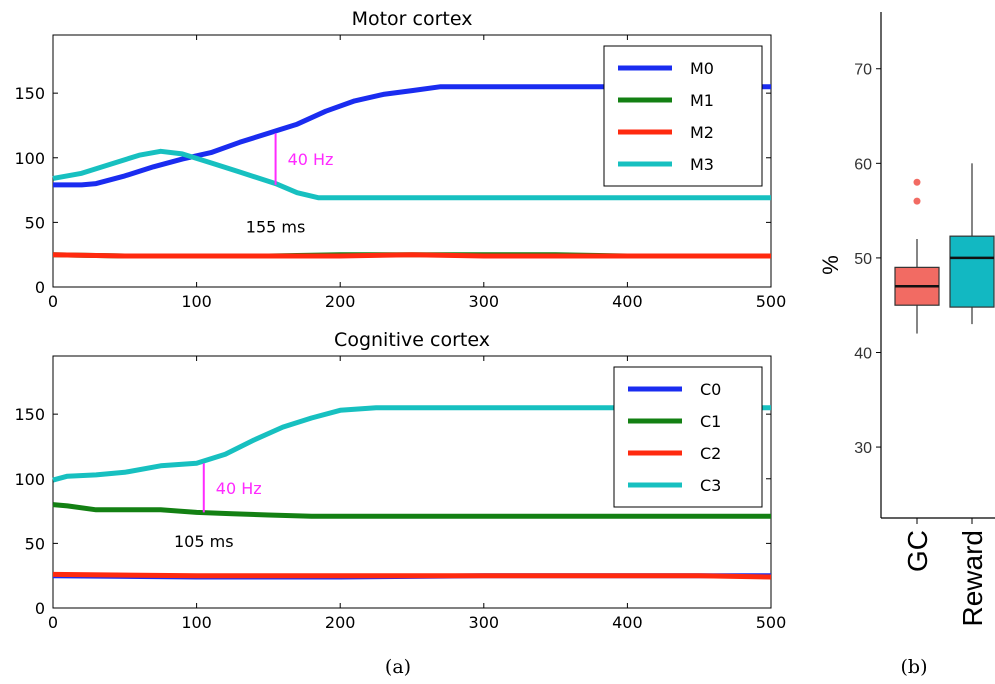  What do you see at coordinates (863, 164) in the screenshot?
I see `boxplot-y-tick-label: 60` at bounding box center [863, 164].